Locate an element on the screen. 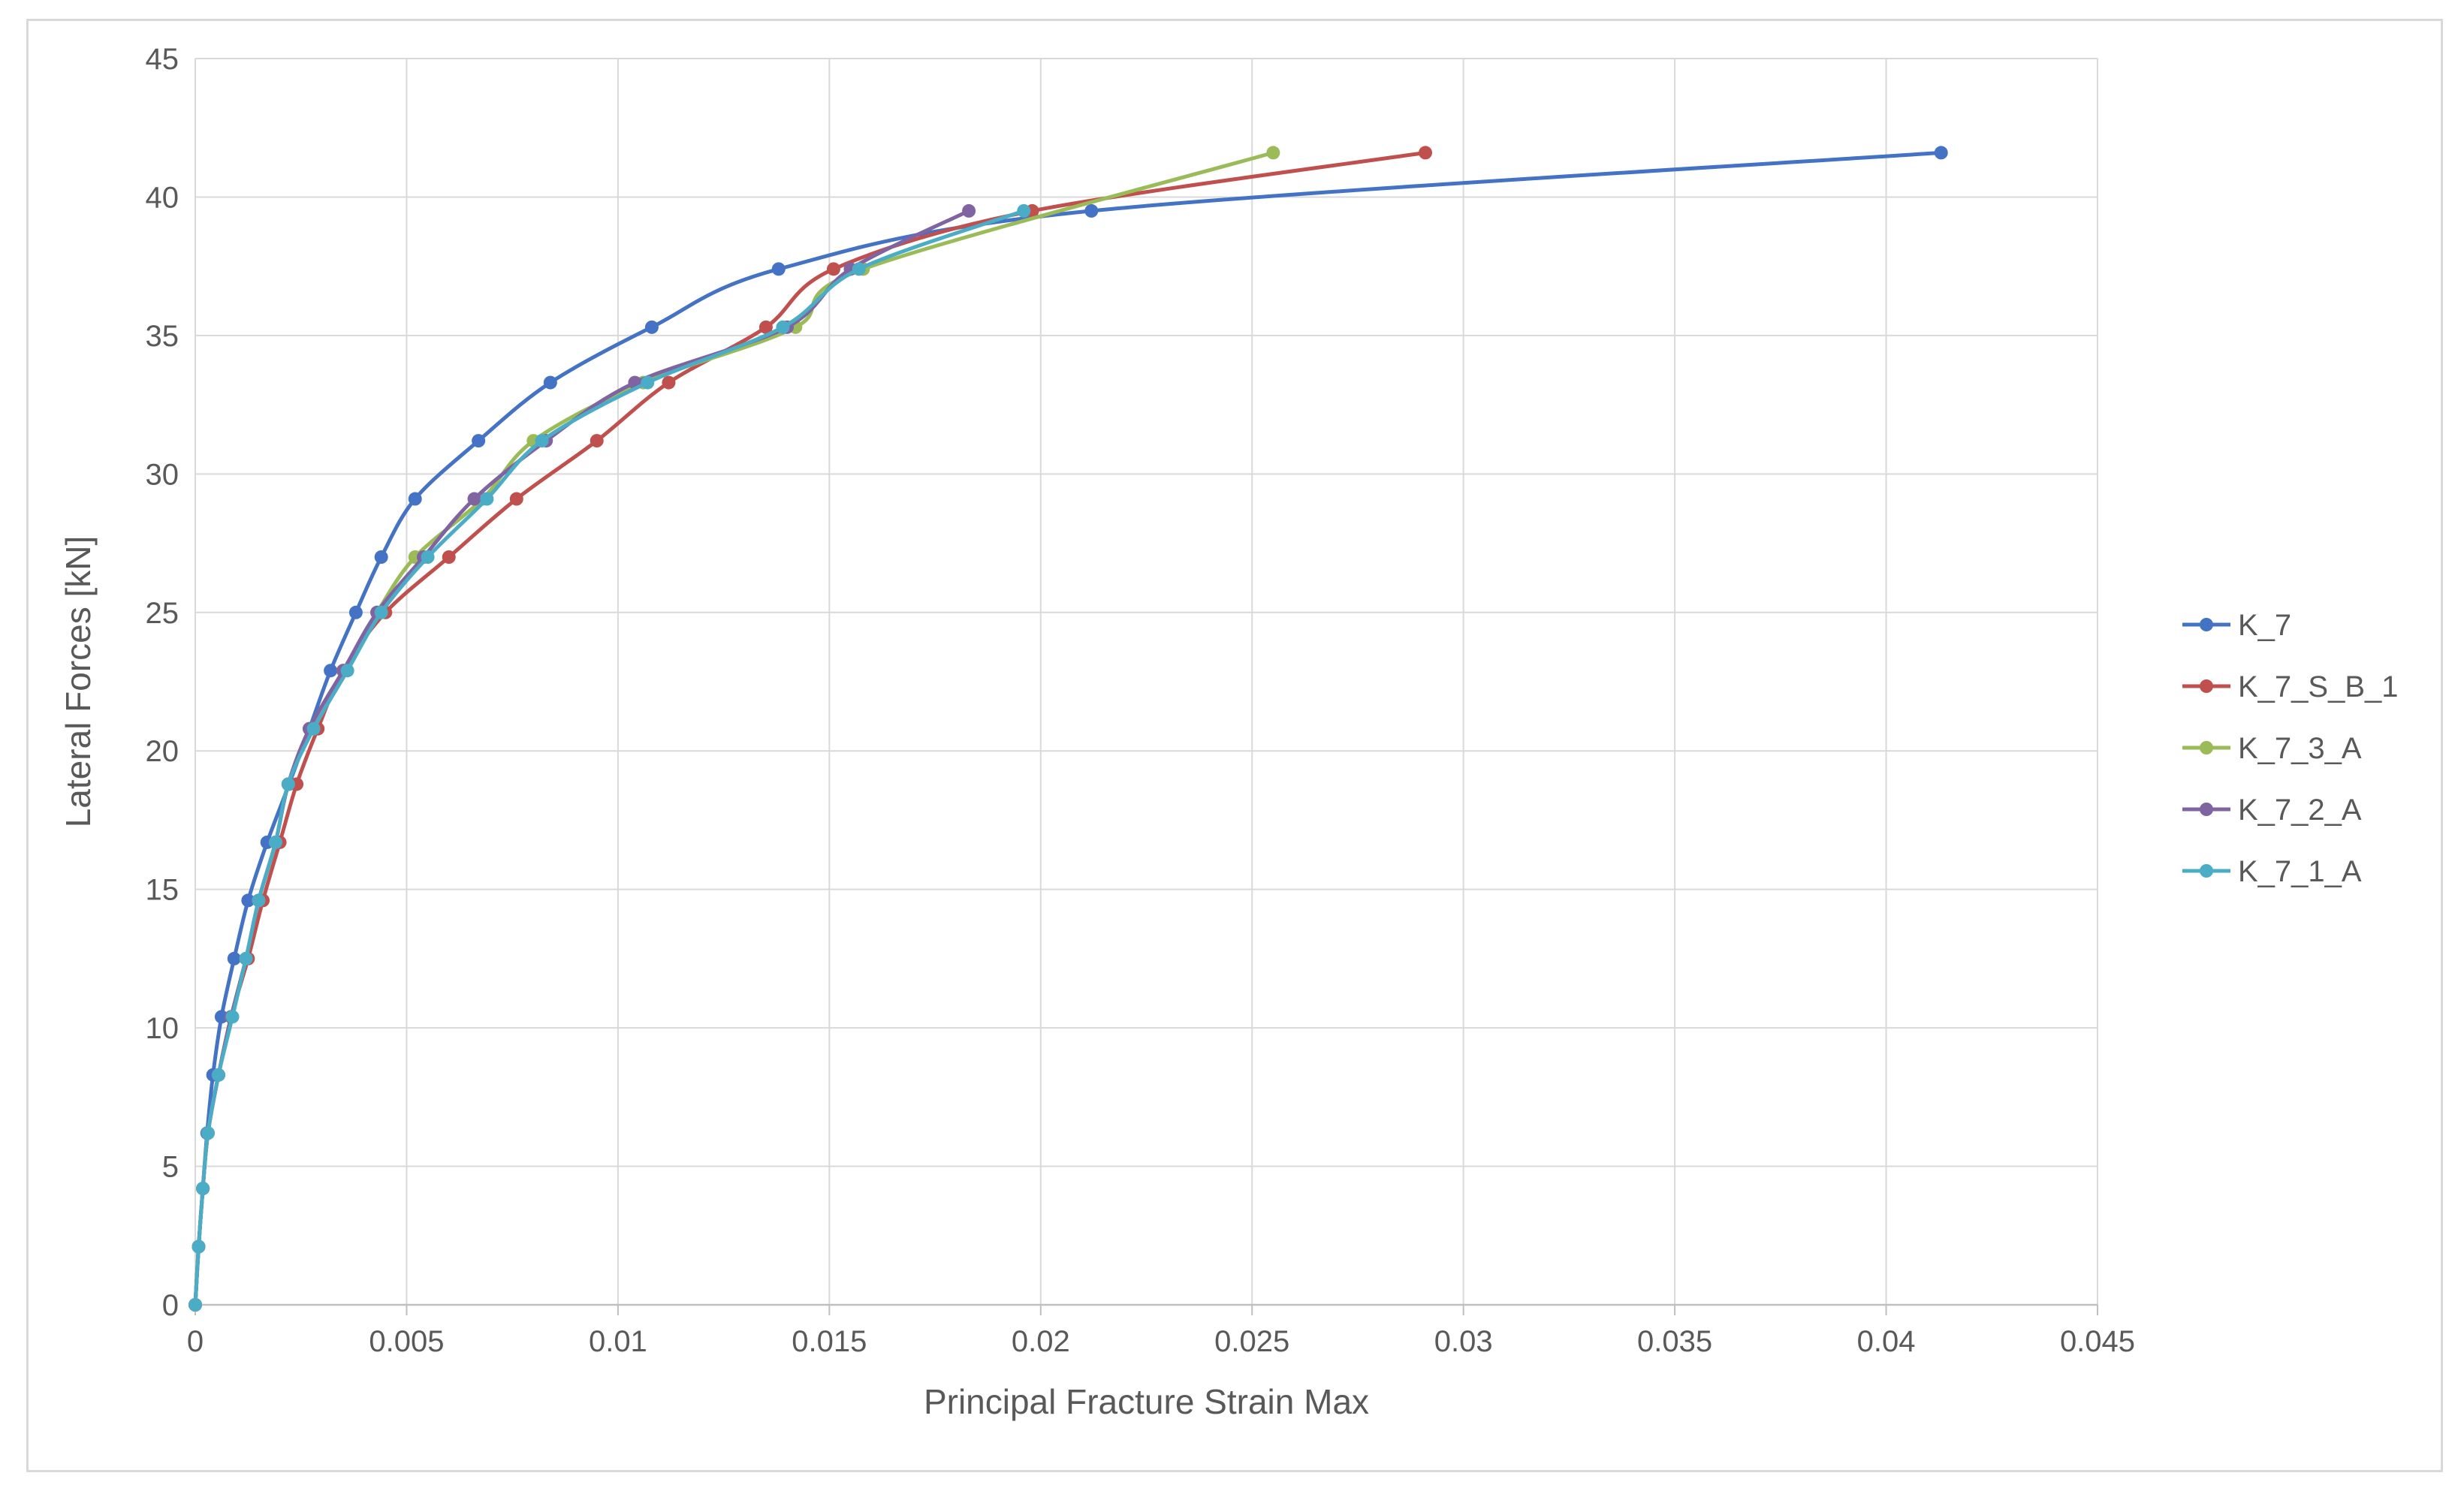 Image resolution: width=2464 pixels, height=1500 pixels. y-tick-label: 25 is located at coordinates (162, 613).